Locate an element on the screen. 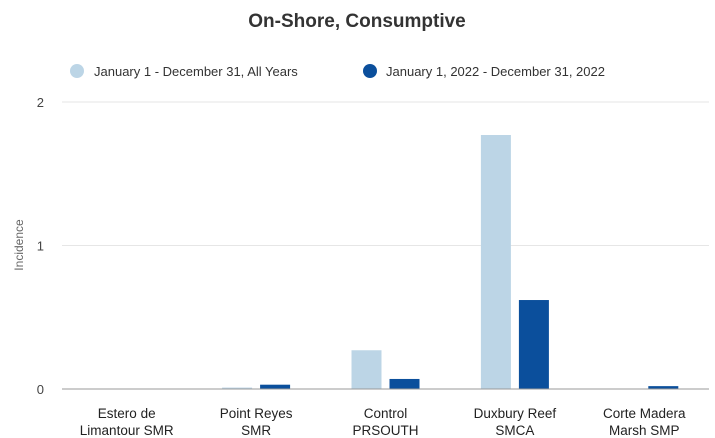  y-axis-ticks: 0 1 2 is located at coordinates (40, 246).